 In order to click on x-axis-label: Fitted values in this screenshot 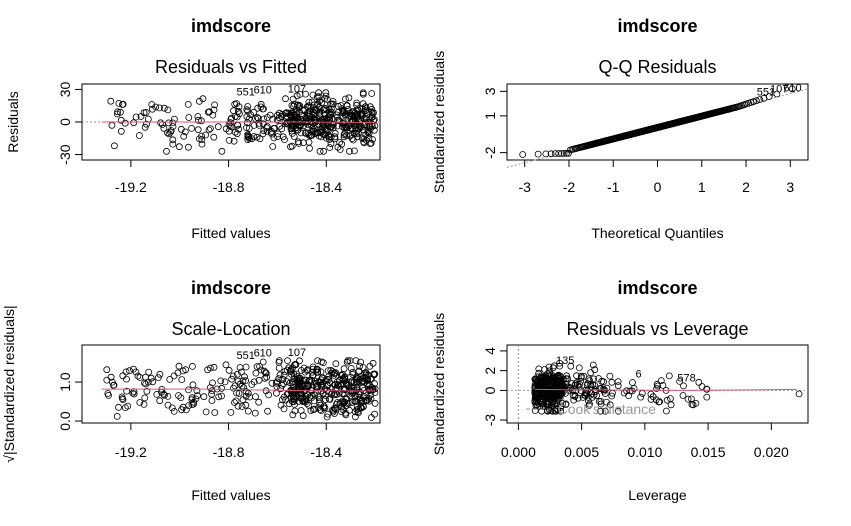, I will do `click(230, 495)`.